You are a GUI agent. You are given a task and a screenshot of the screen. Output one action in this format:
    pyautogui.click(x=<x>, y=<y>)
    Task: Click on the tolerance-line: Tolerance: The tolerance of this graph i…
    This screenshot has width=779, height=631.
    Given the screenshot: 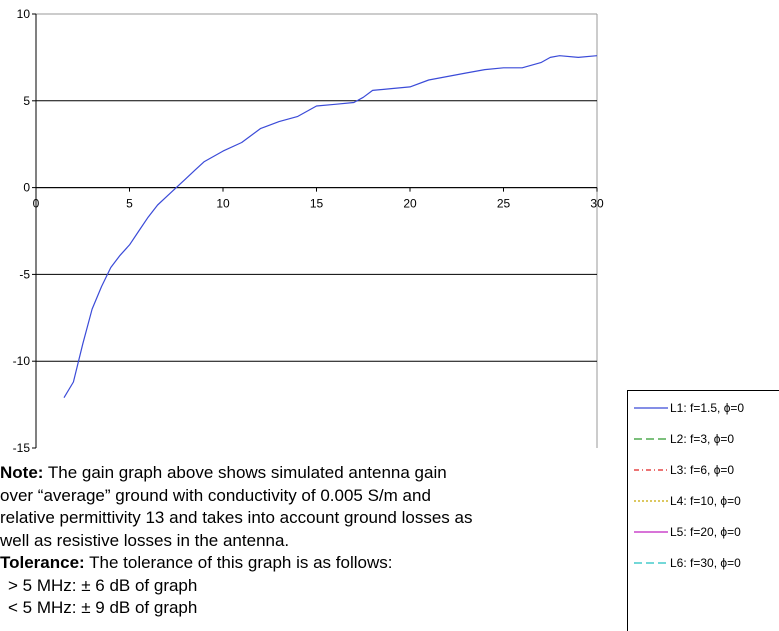 What is the action you would take?
    pyautogui.click(x=300, y=563)
    